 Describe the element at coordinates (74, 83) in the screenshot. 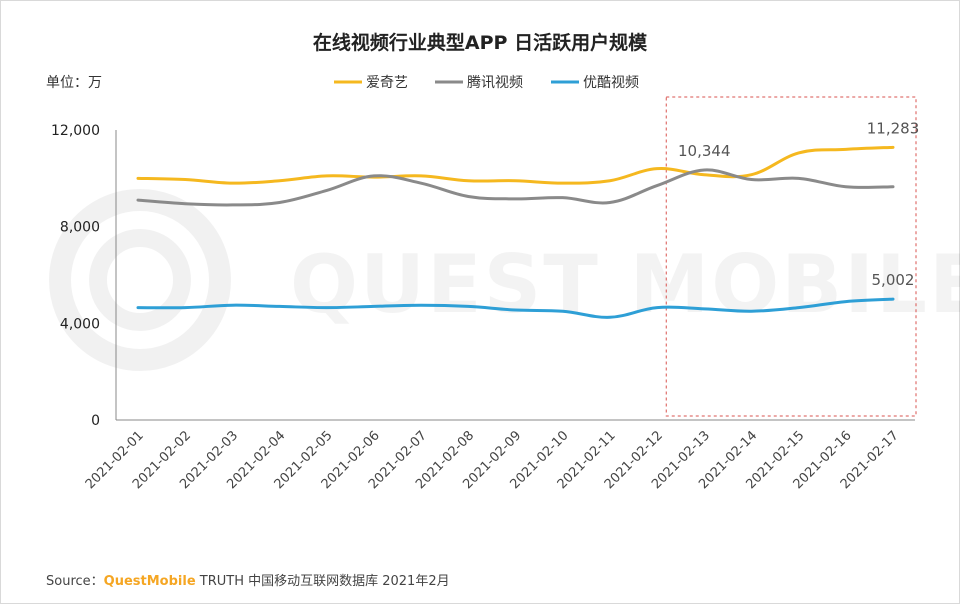

I see `unit-label: 单位：万` at that location.